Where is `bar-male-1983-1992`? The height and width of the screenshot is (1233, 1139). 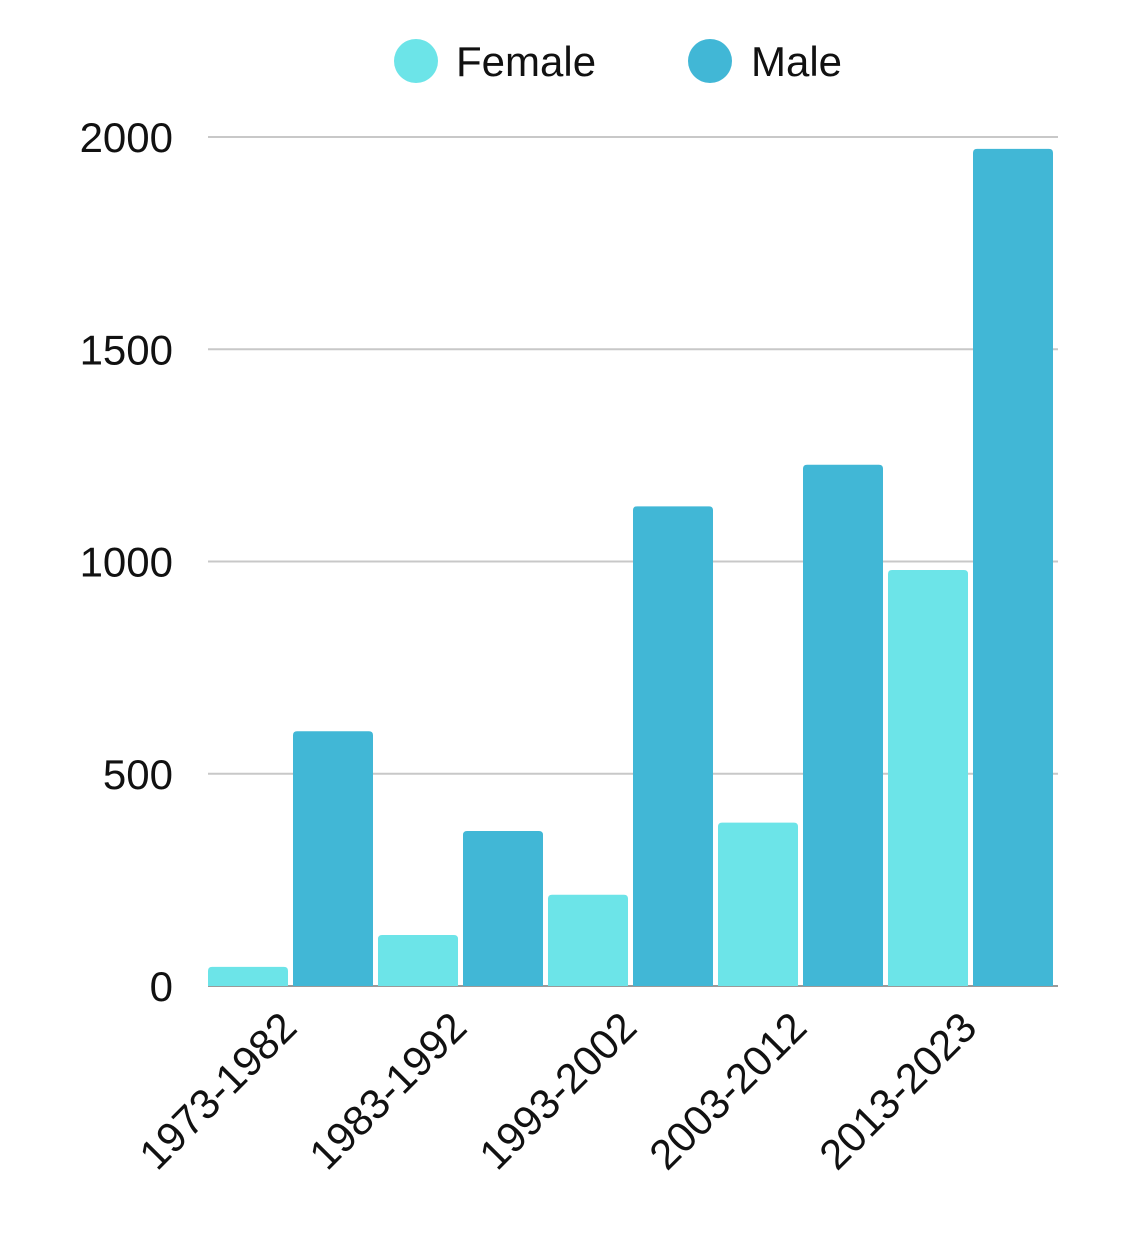
bar-male-1983-1992 is located at coordinates (503, 908).